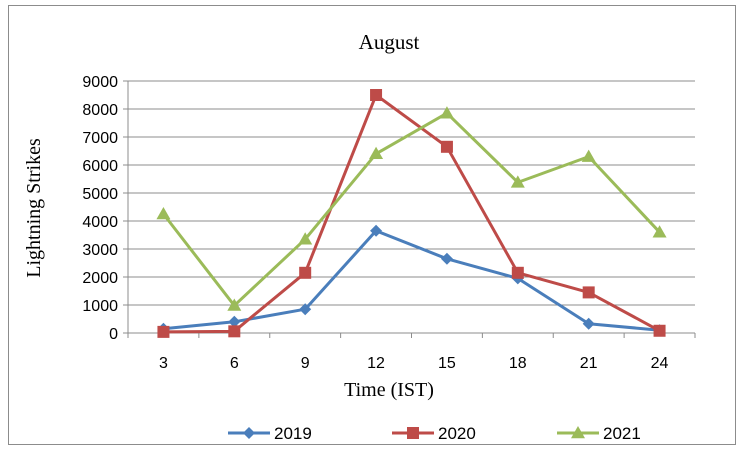 The height and width of the screenshot is (450, 745). Describe the element at coordinates (100, 82) in the screenshot. I see `y-tick-label: 9000` at that location.